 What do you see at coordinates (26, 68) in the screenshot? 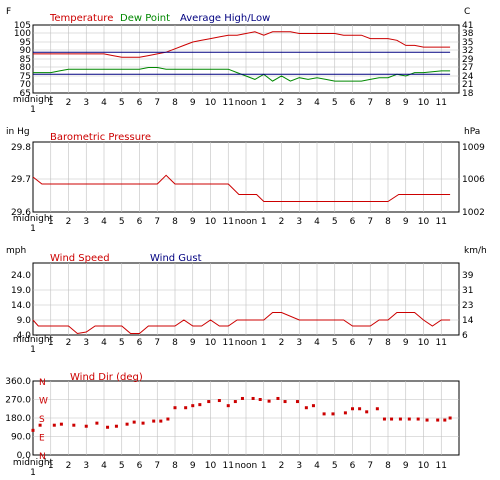
I see `y-tick-label: 80` at bounding box center [26, 68].